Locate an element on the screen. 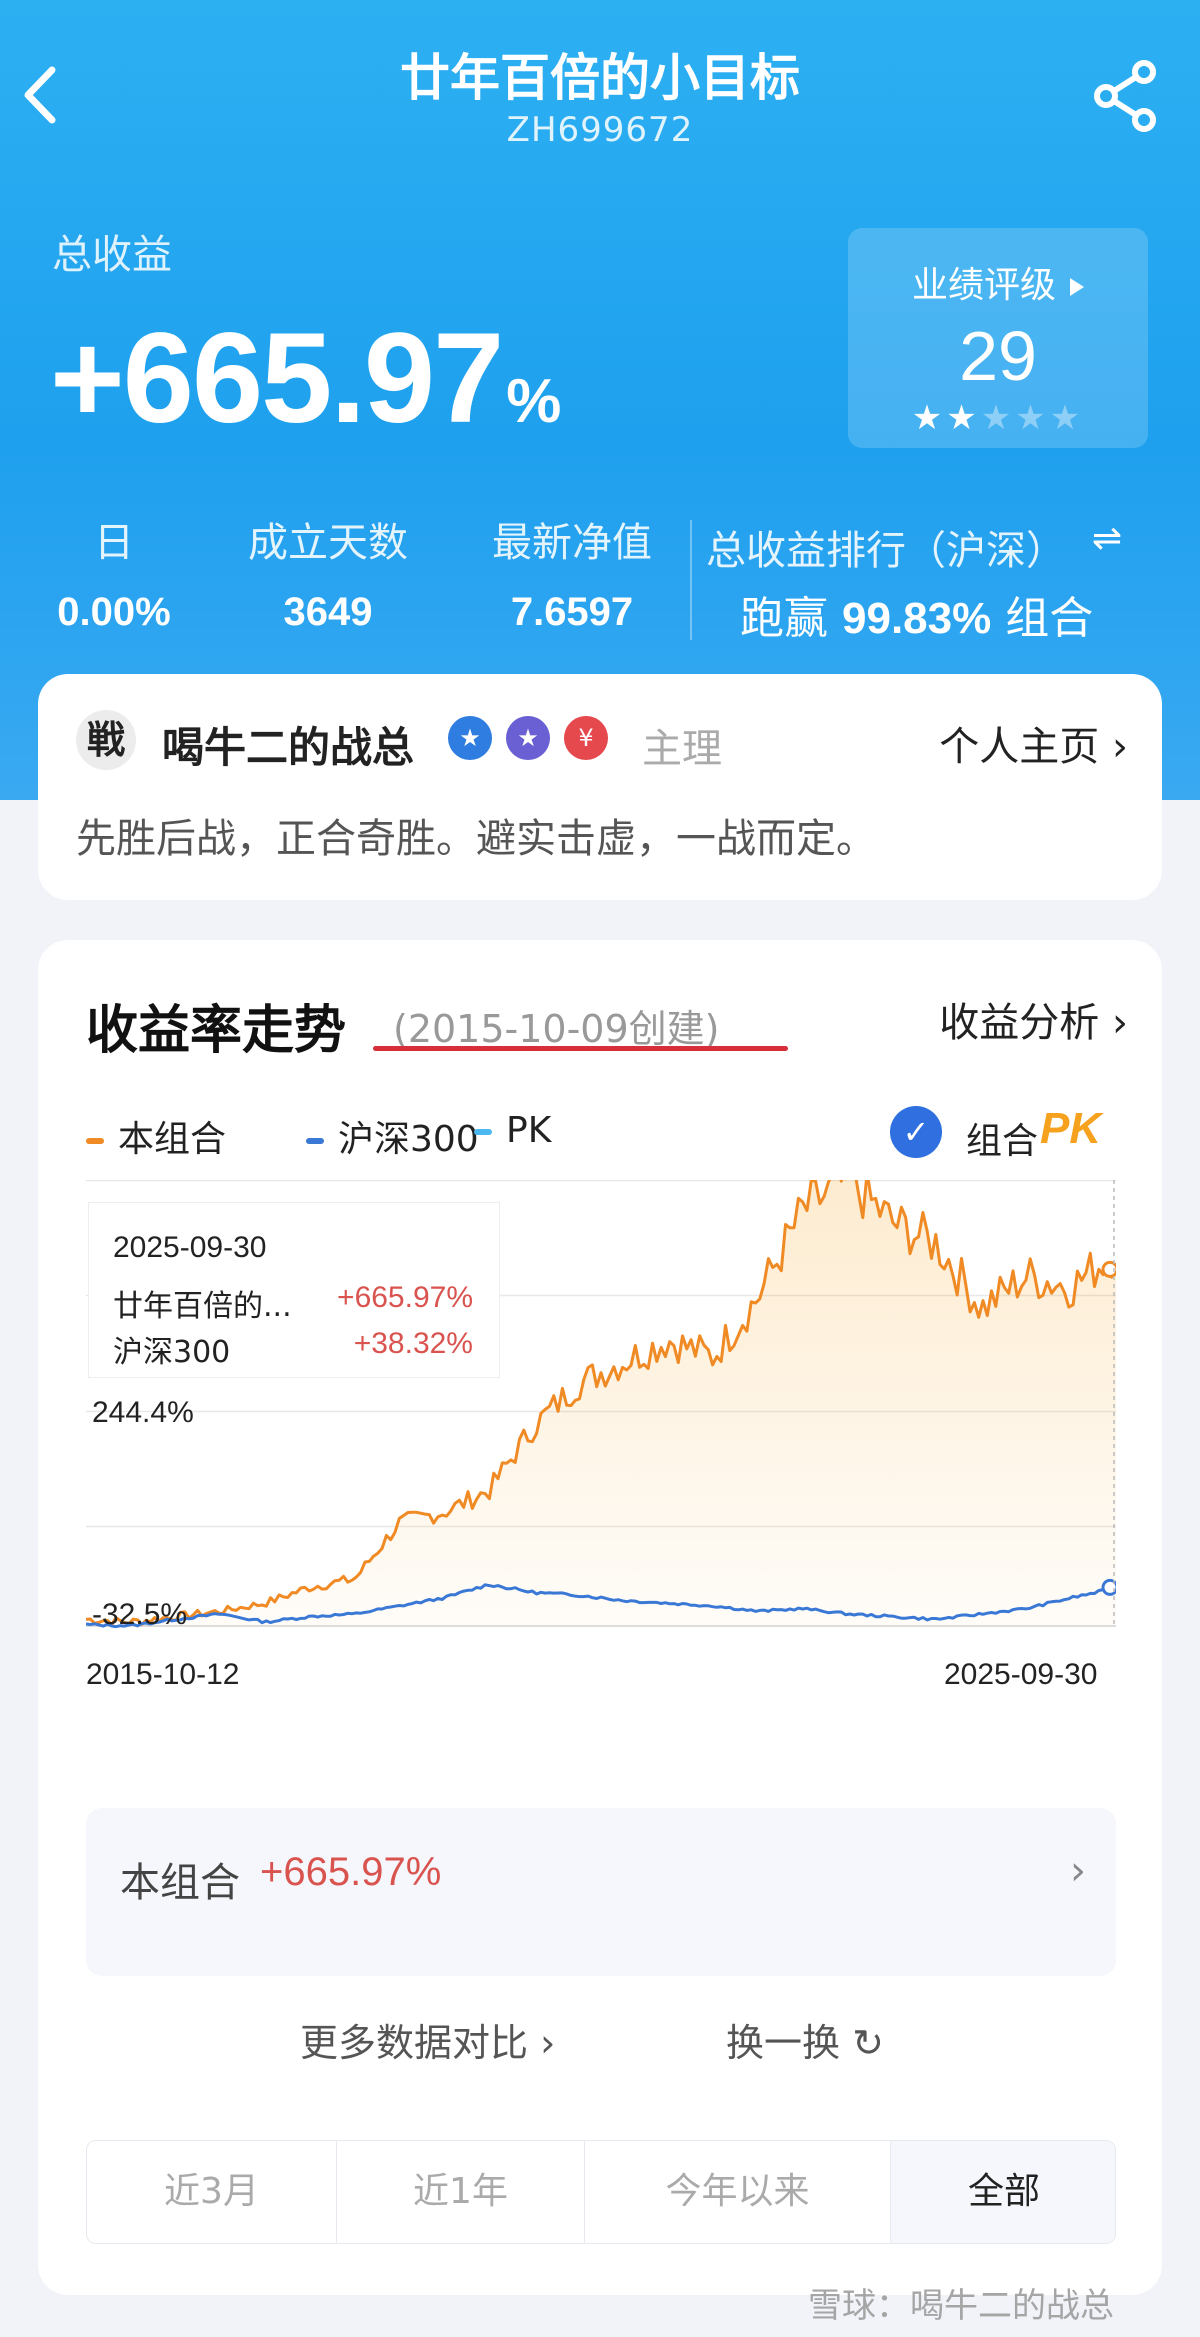 This screenshot has width=1200, height=2337. rank-label: 总收益排行（沪深） is located at coordinates (886, 551).